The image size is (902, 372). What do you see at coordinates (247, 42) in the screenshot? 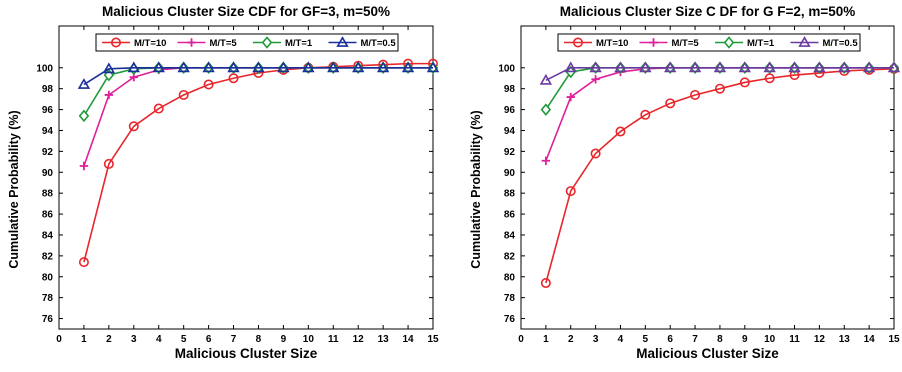
I see `legend-box` at bounding box center [247, 42].